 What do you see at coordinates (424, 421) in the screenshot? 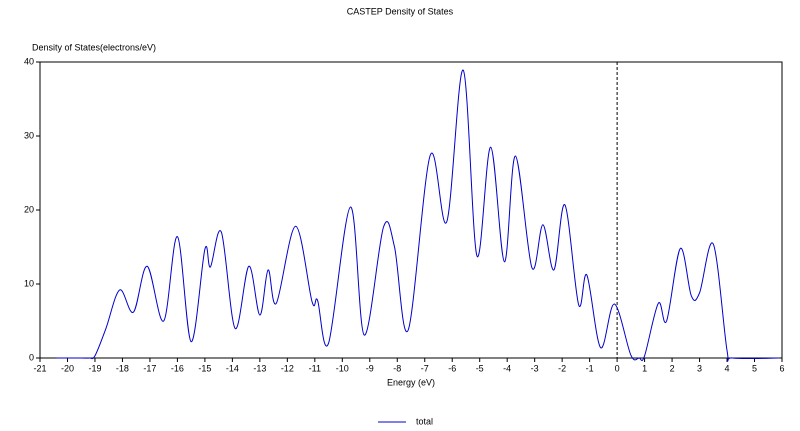
I see `legend-label: total` at bounding box center [424, 421].